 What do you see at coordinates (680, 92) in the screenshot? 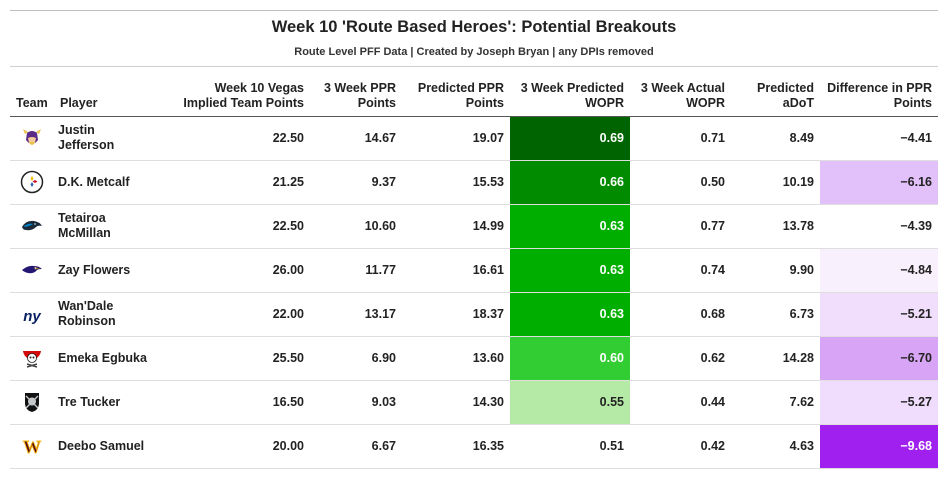
I see `header-actual-wopr: 3 Week Actual WOPR` at bounding box center [680, 92].